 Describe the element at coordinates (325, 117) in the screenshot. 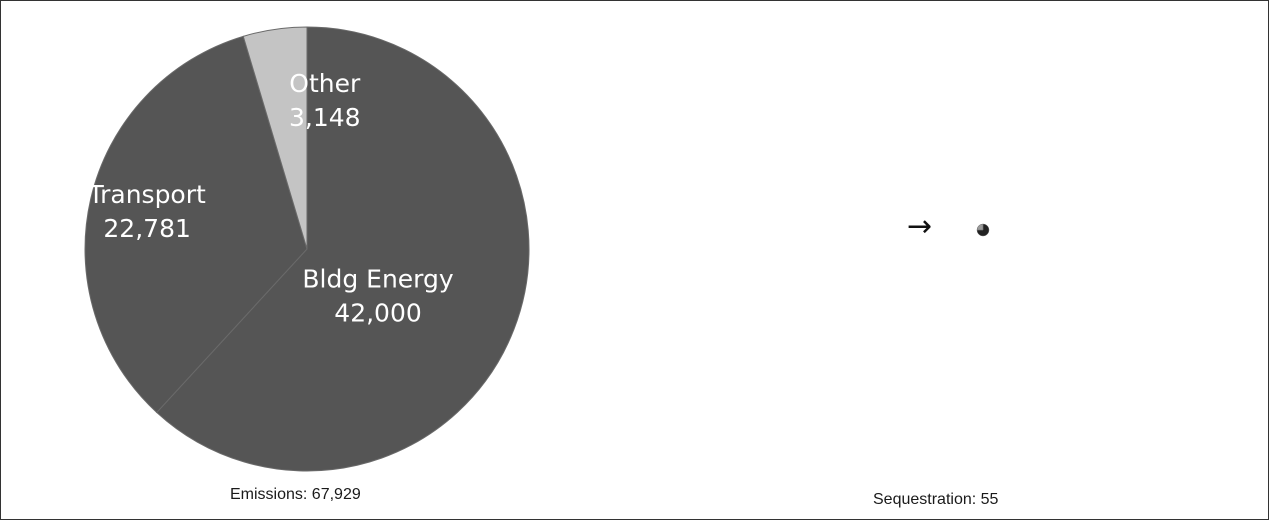

I see `emissions-slice-value: 3,148` at that location.